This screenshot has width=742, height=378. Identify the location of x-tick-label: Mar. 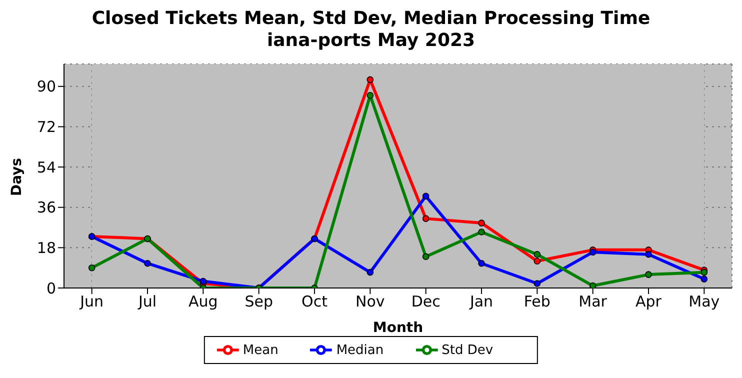
(593, 301).